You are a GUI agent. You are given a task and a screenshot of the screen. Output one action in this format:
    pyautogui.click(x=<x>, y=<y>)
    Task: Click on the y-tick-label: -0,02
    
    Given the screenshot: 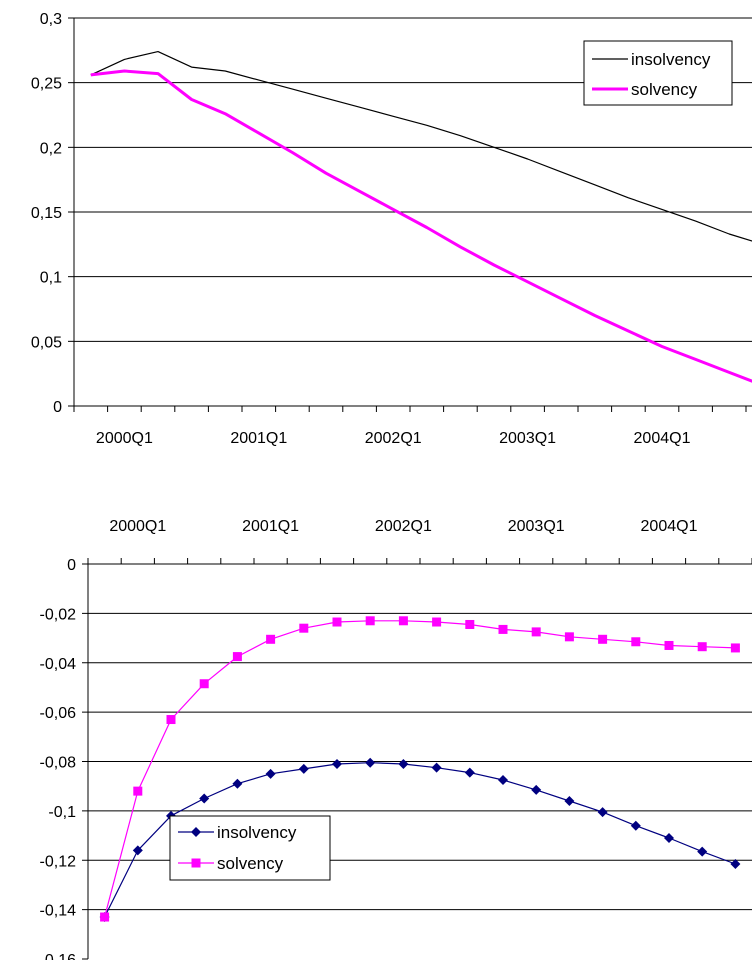 What is the action you would take?
    pyautogui.click(x=58, y=614)
    